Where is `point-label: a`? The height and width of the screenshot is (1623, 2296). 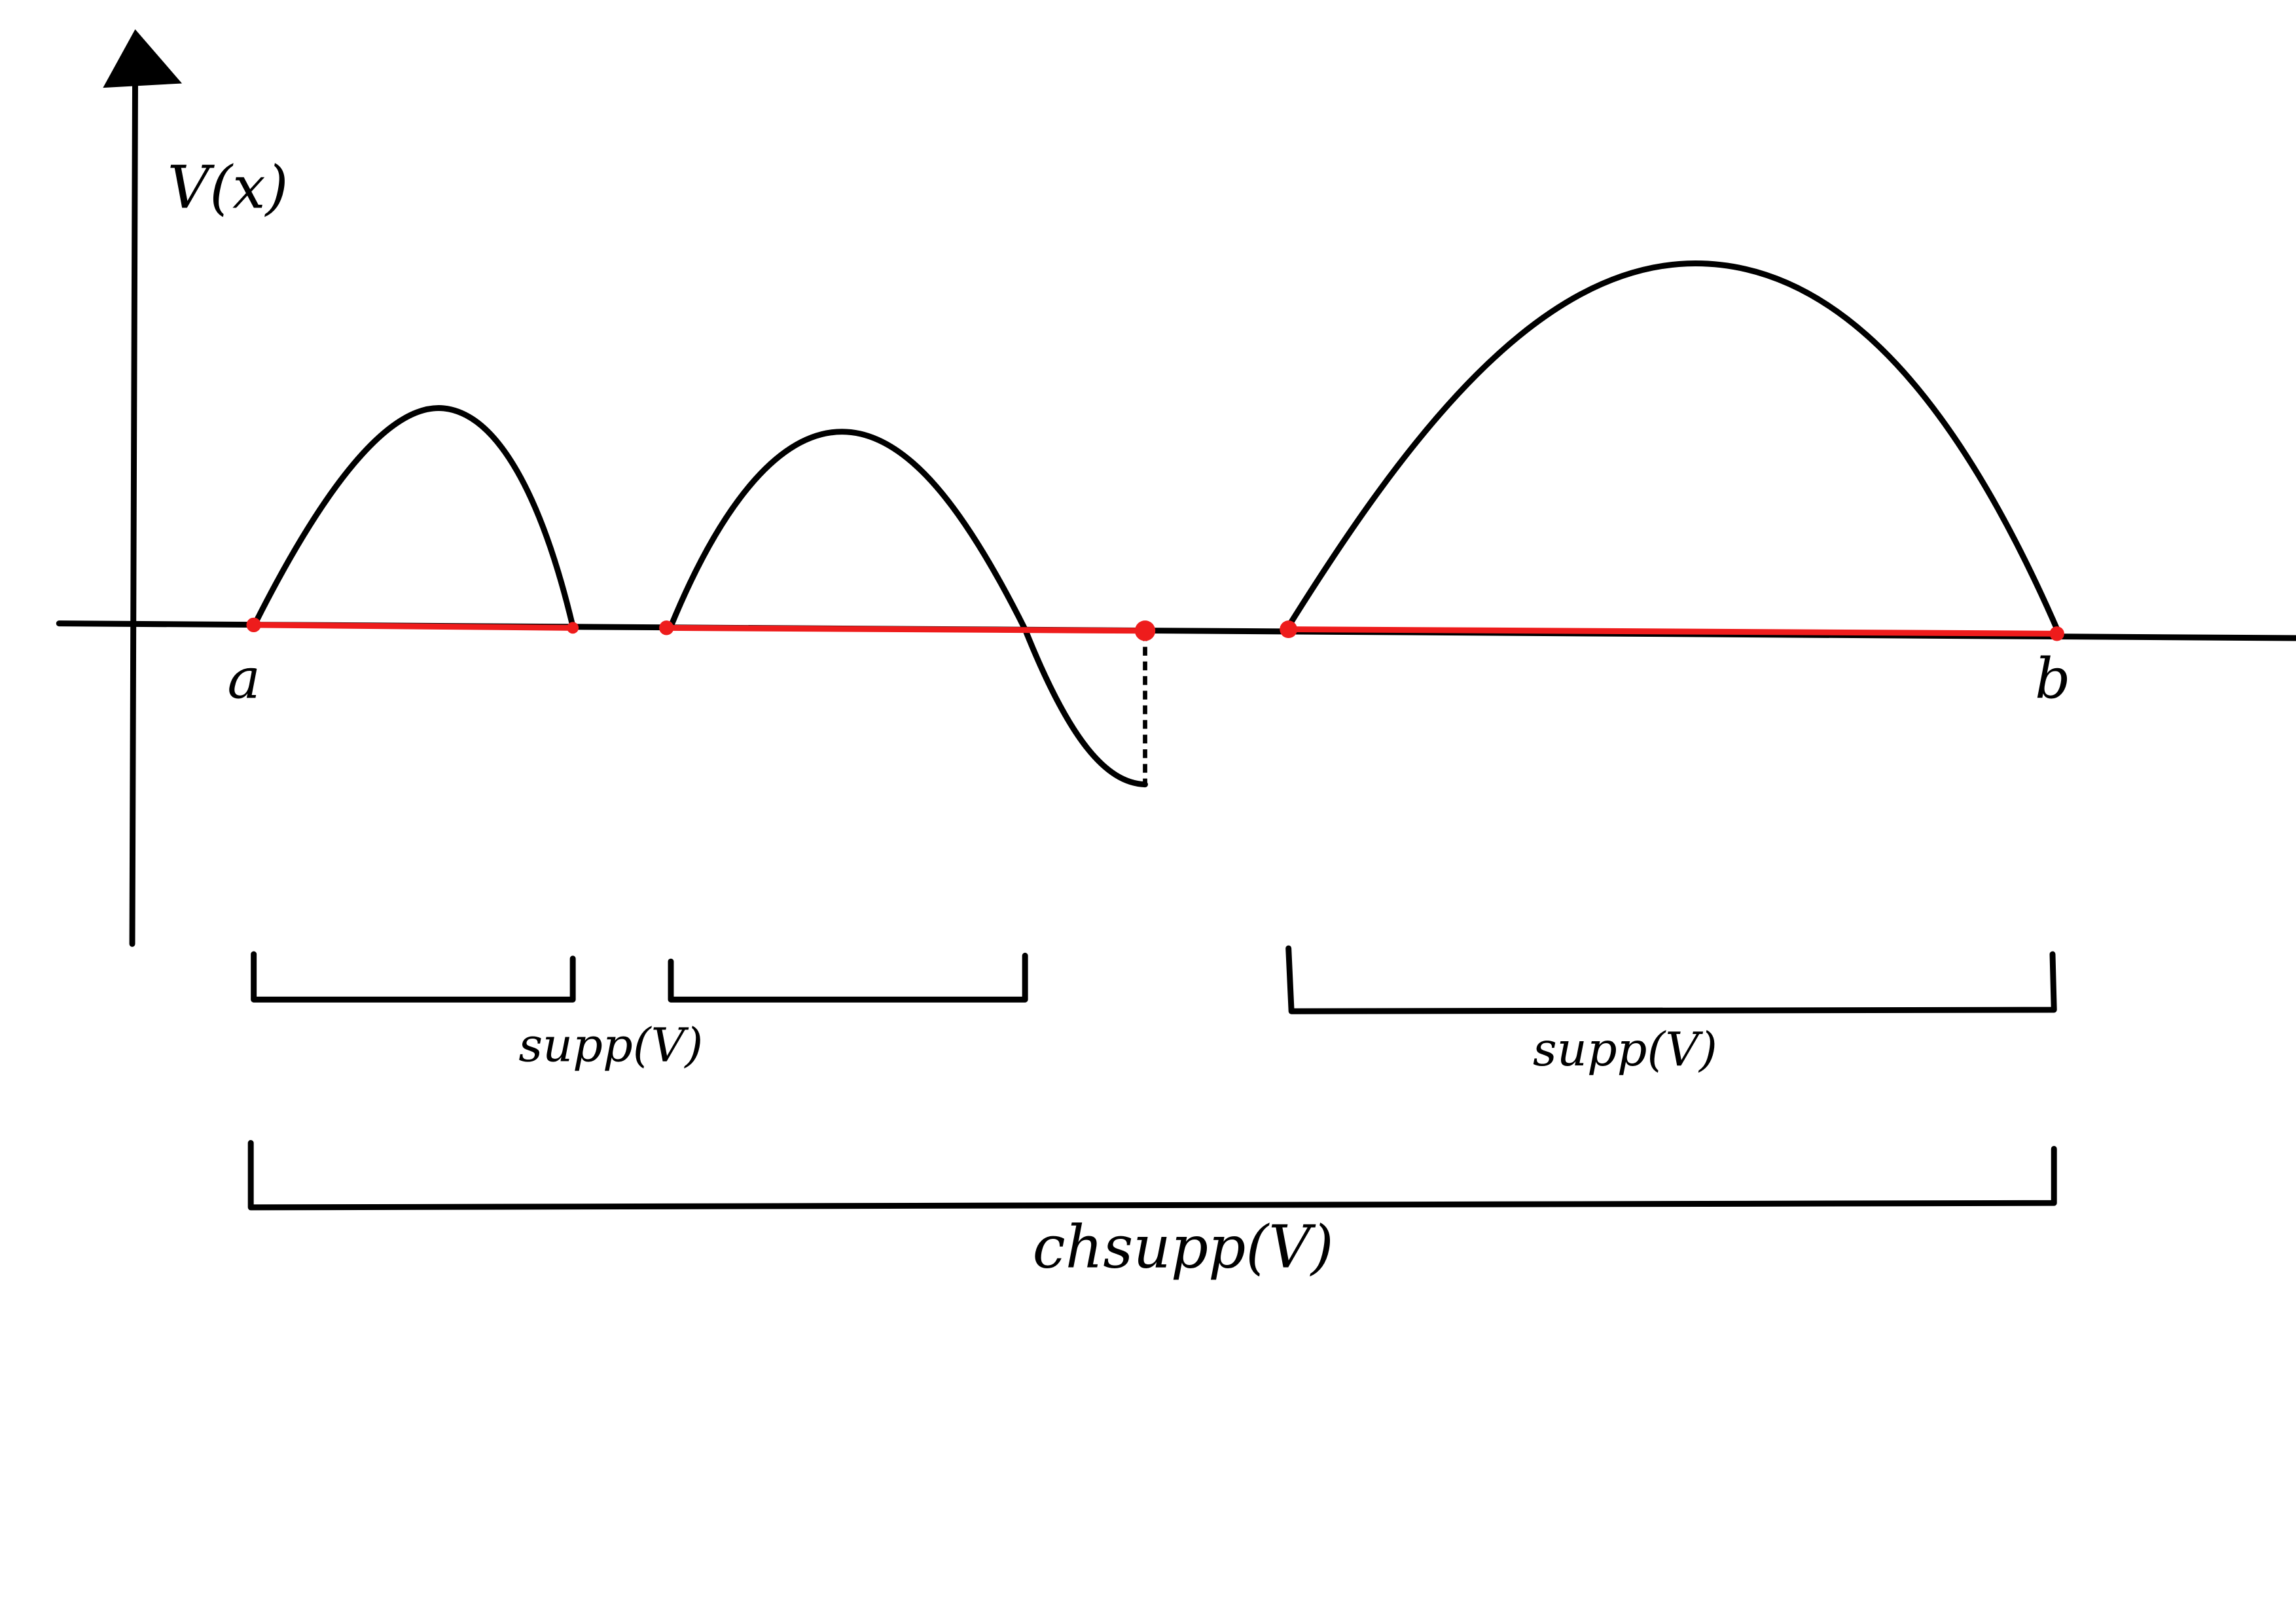
point-label: a is located at coordinates (243, 679).